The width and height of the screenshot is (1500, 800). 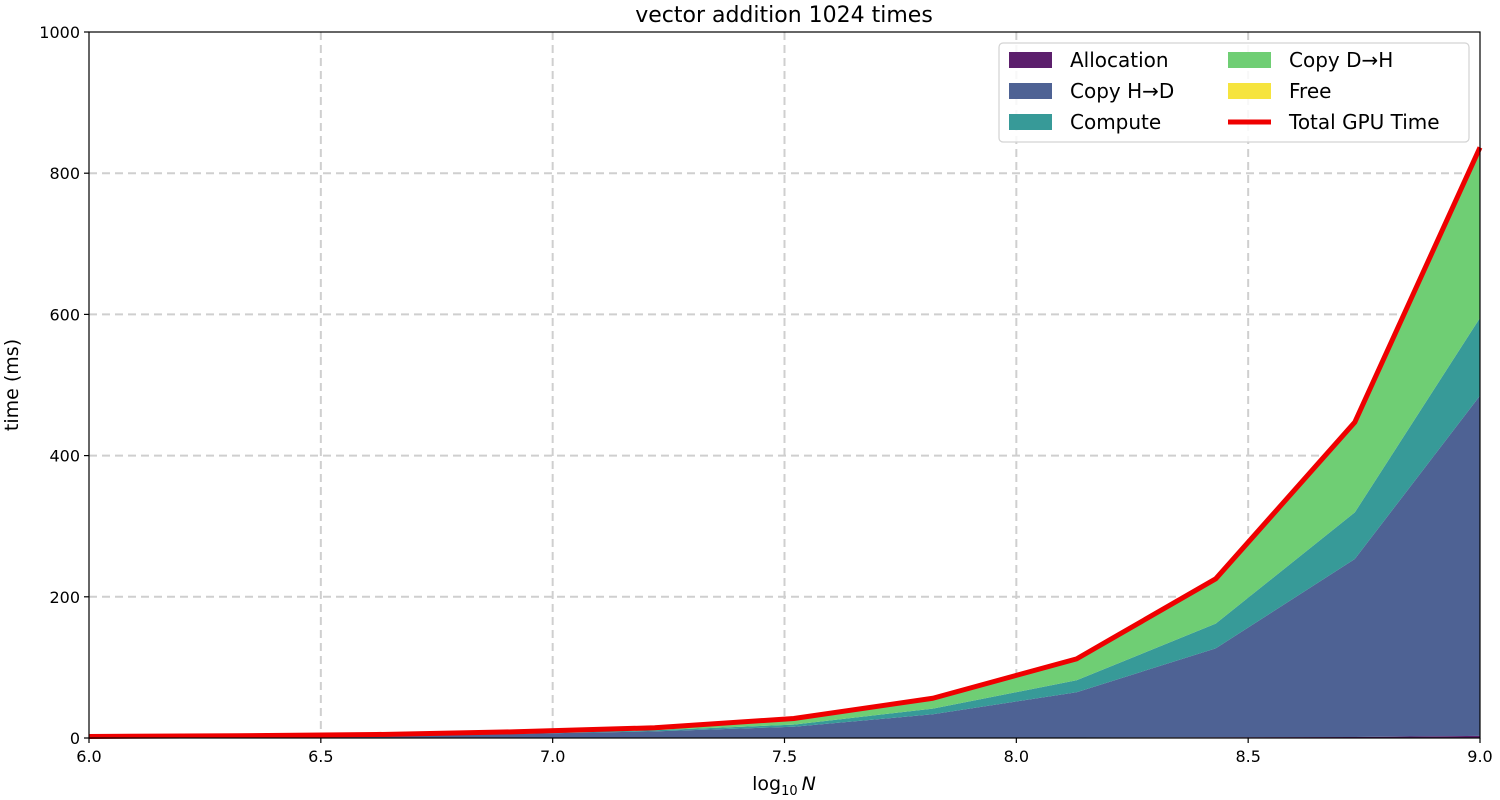 What do you see at coordinates (1247, 756) in the screenshot?
I see `x-tick-label: 8.5` at bounding box center [1247, 756].